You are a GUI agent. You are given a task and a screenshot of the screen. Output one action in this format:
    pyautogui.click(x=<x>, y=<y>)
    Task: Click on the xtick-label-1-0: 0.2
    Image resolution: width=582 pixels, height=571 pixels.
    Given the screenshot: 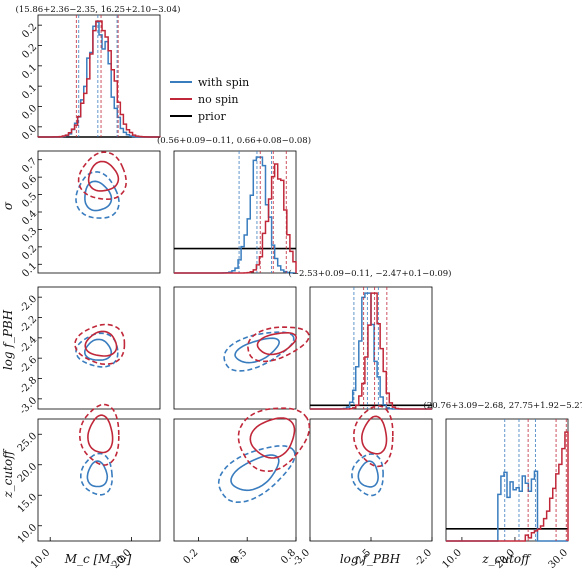 What is the action you would take?
    pyautogui.click(x=190, y=556)
    